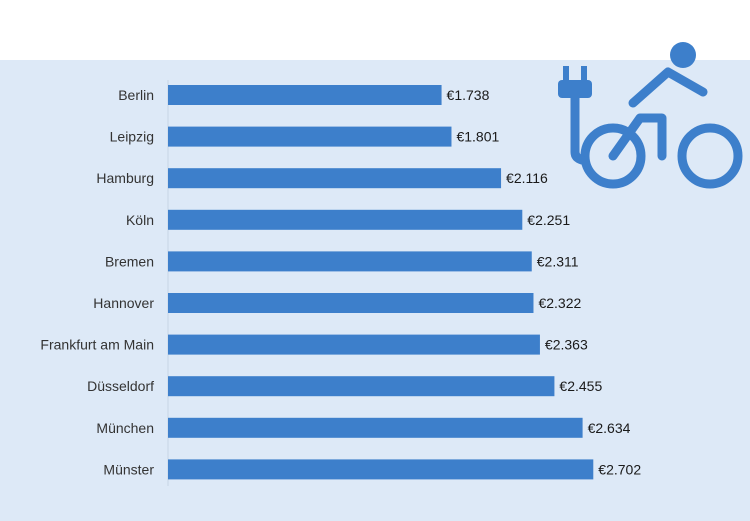 This screenshot has width=750, height=521. I want to click on value-label: €1.738, so click(468, 95).